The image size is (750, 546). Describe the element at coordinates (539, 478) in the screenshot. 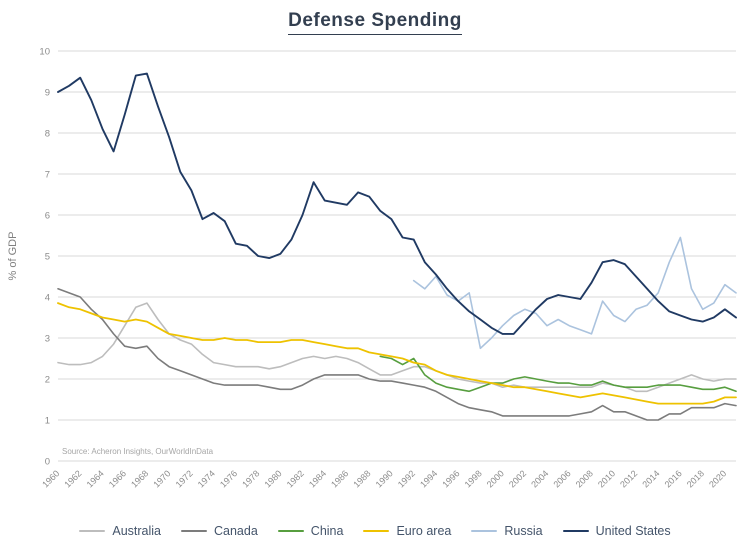

I see `x-tick-label: 2004` at that location.